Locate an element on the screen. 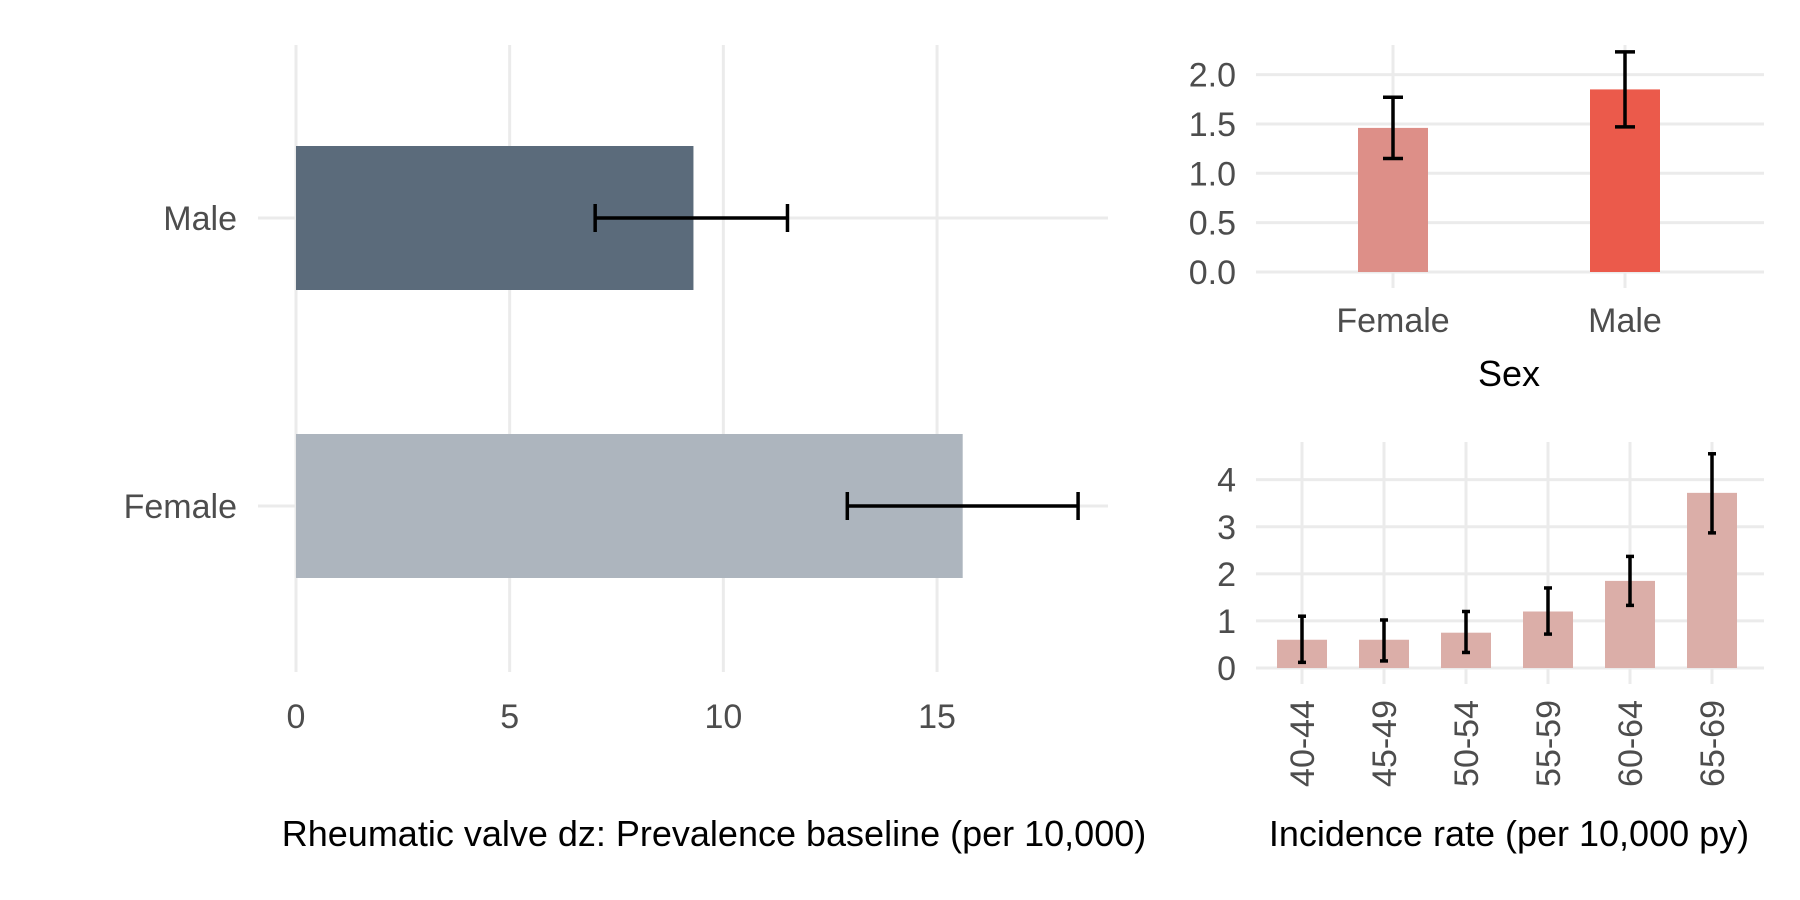 The image size is (1800, 900). age-x-tick-label: 45-49 is located at coordinates (1385, 743).